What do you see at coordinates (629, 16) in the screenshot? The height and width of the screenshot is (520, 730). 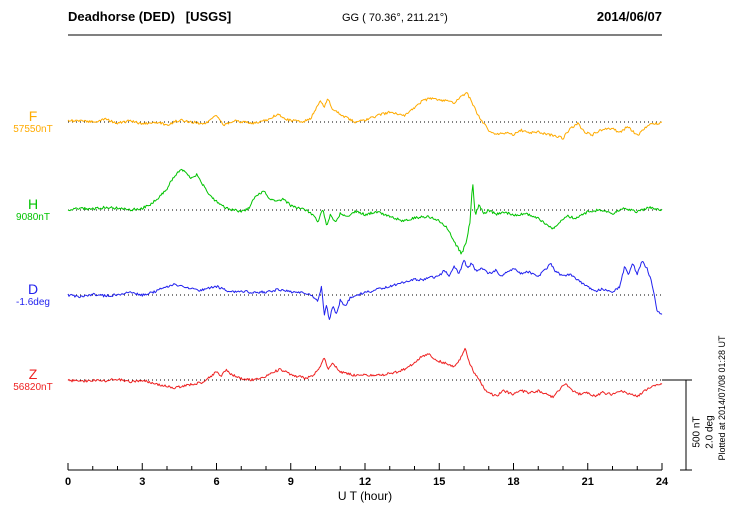 I see `plot-date: 2014/06/07` at bounding box center [629, 16].